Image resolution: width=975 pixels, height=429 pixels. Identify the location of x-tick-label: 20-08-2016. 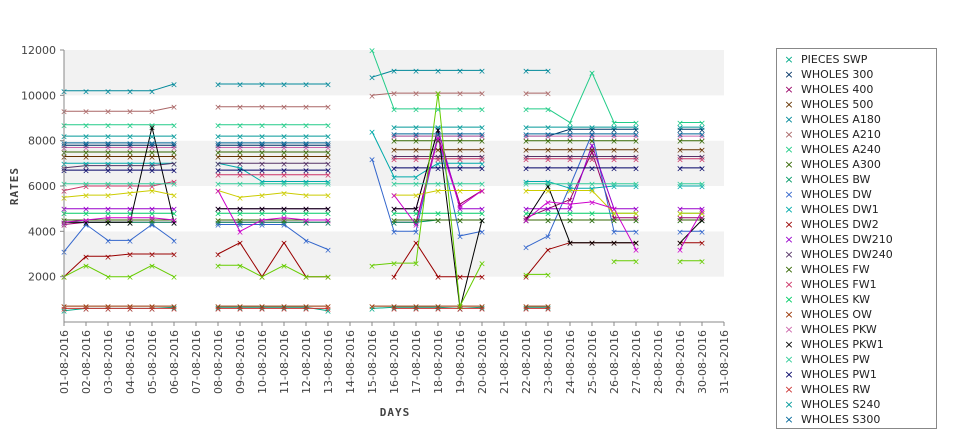
(482, 362).